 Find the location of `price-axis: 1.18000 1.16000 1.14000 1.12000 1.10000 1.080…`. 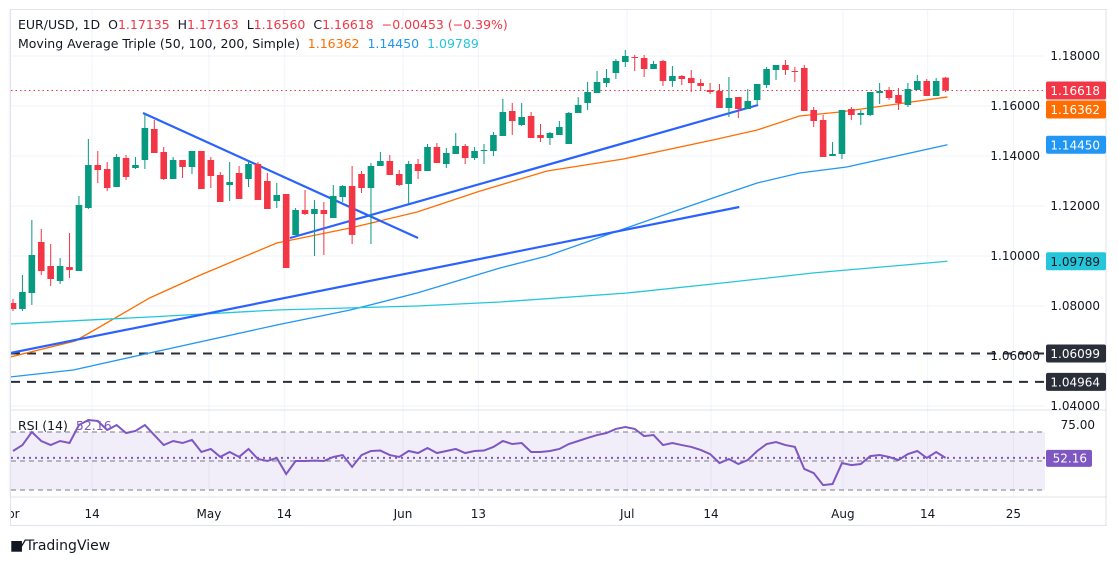

price-axis: 1.18000 1.16000 1.14000 1.12000 1.10000 1.080… is located at coordinates (1048, 258).